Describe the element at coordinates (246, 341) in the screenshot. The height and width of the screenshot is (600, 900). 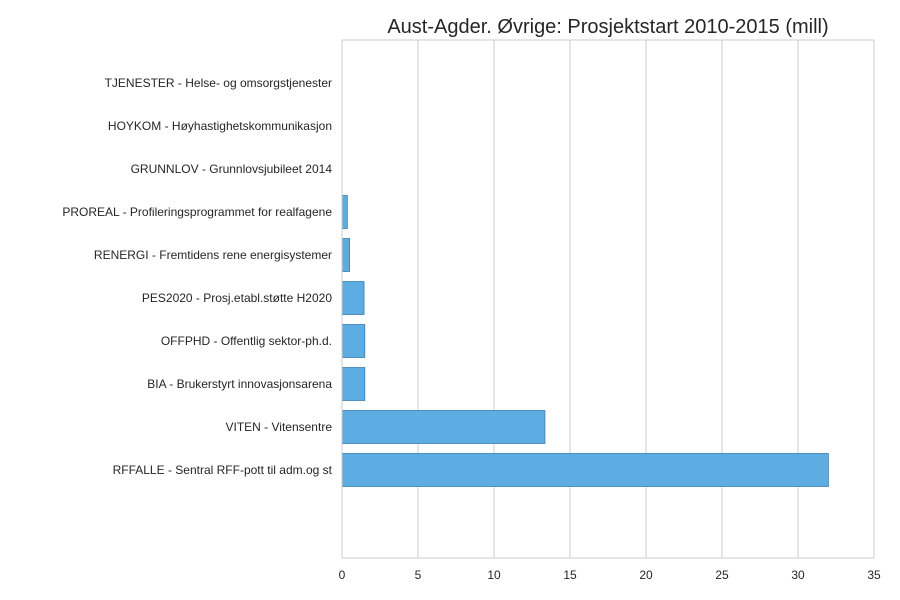
I see `category-label: OFFPHD - Offentlig sektor-ph.d.` at that location.